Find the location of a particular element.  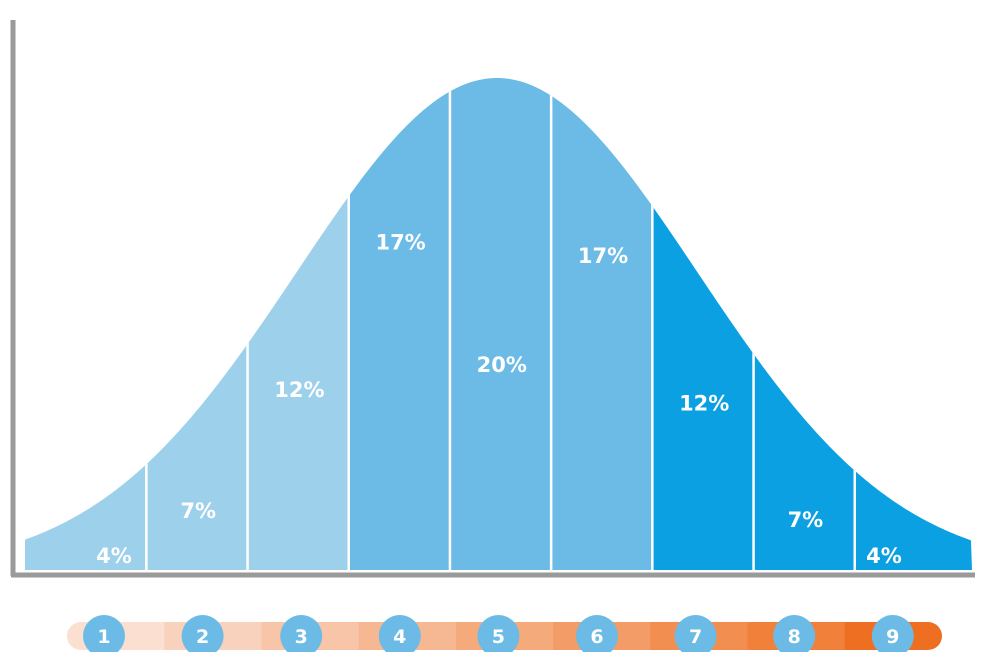

stanine-marker-7: 7 is located at coordinates (695, 633).